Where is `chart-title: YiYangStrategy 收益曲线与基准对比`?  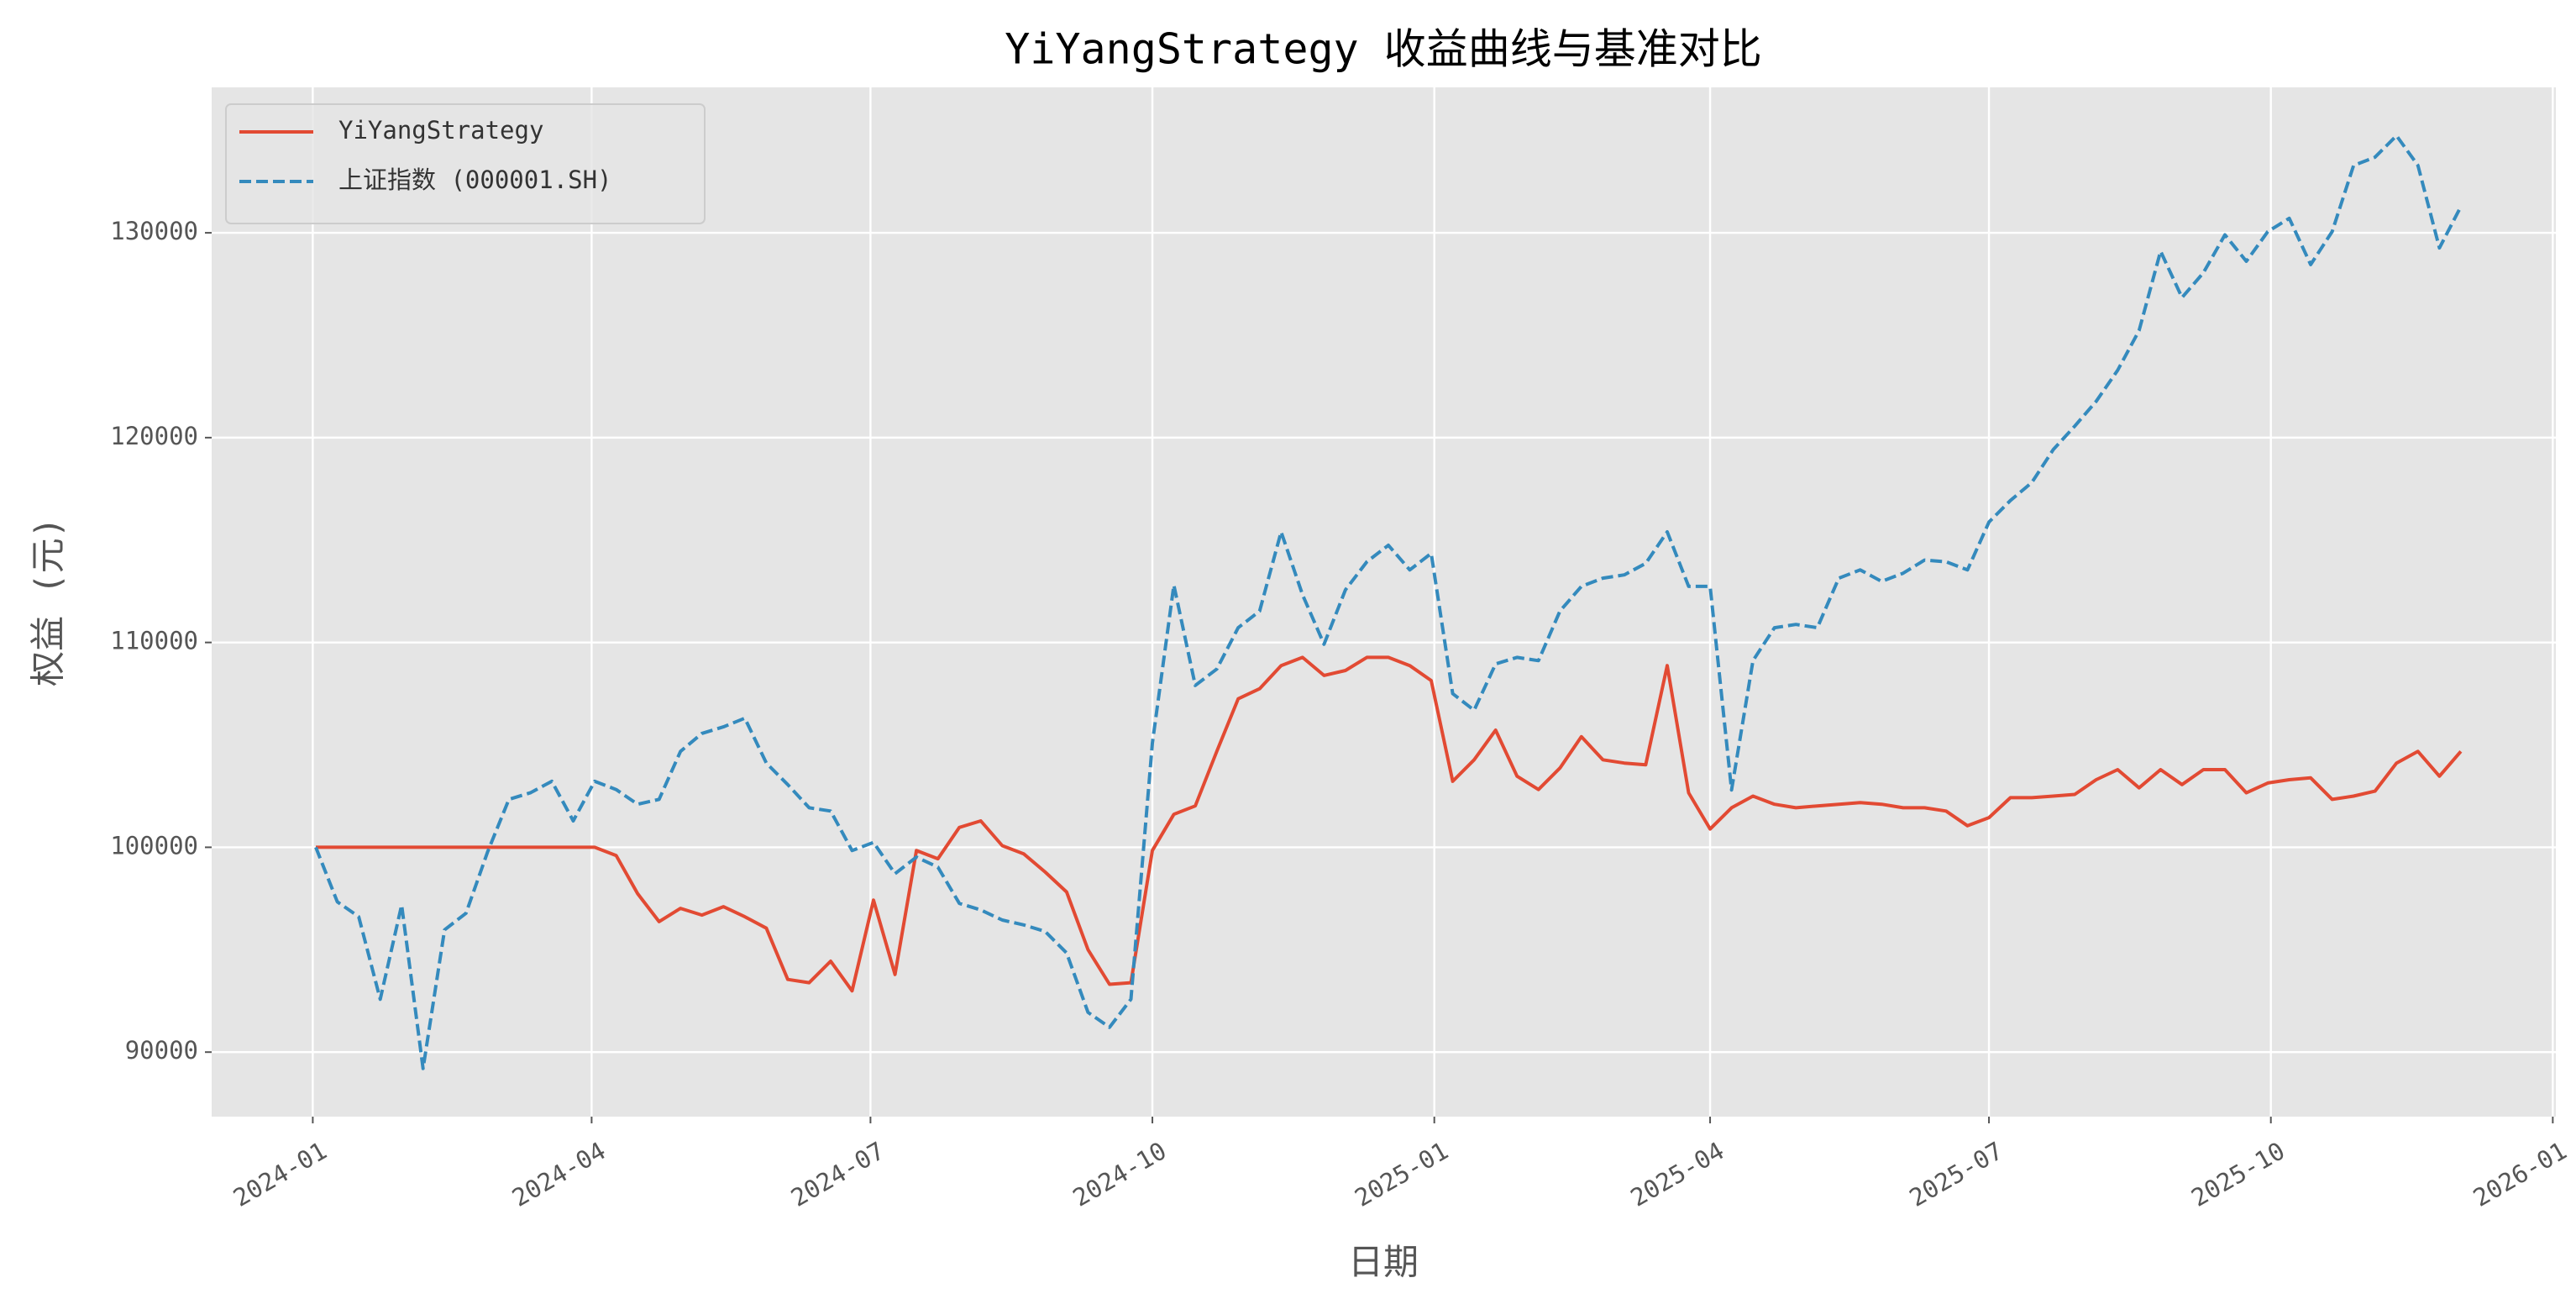
chart-title: YiYangStrategy 收益曲线与基准对比 is located at coordinates (1383, 49).